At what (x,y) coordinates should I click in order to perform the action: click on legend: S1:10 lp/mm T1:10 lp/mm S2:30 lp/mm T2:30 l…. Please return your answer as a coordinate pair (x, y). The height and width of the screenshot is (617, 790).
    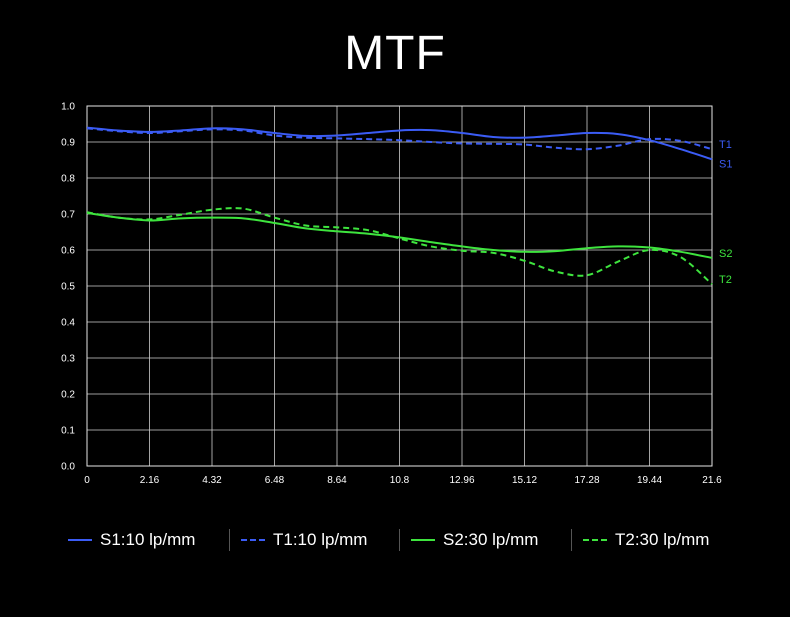
    Looking at the image, I should click on (395, 540).